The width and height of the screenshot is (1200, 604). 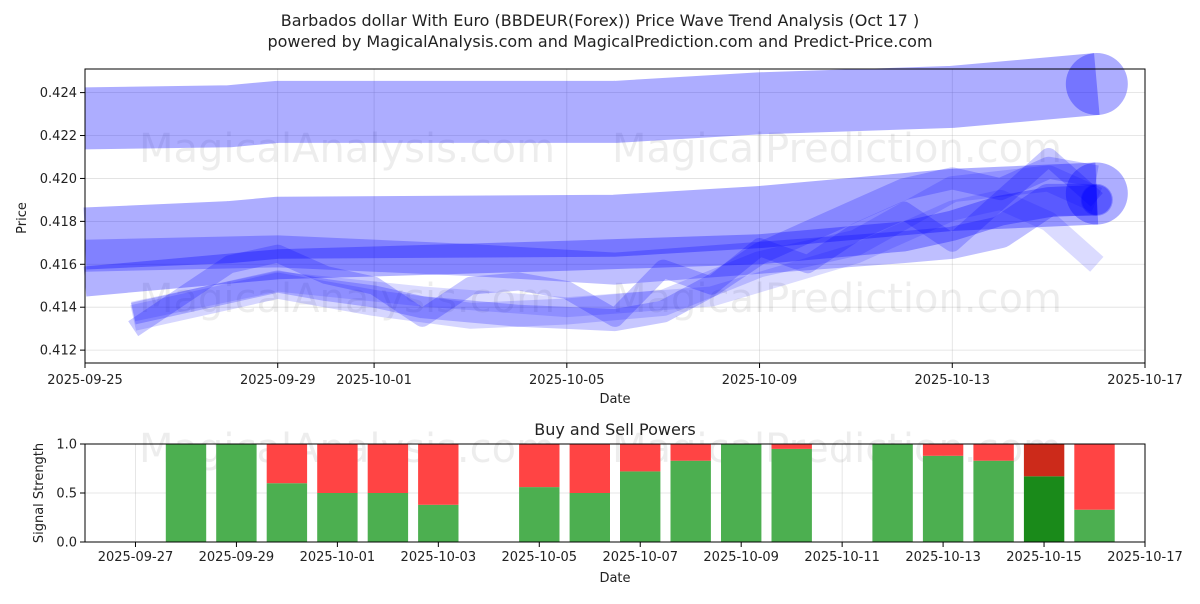 I want to click on series-band-upper, so click(x=592, y=101).